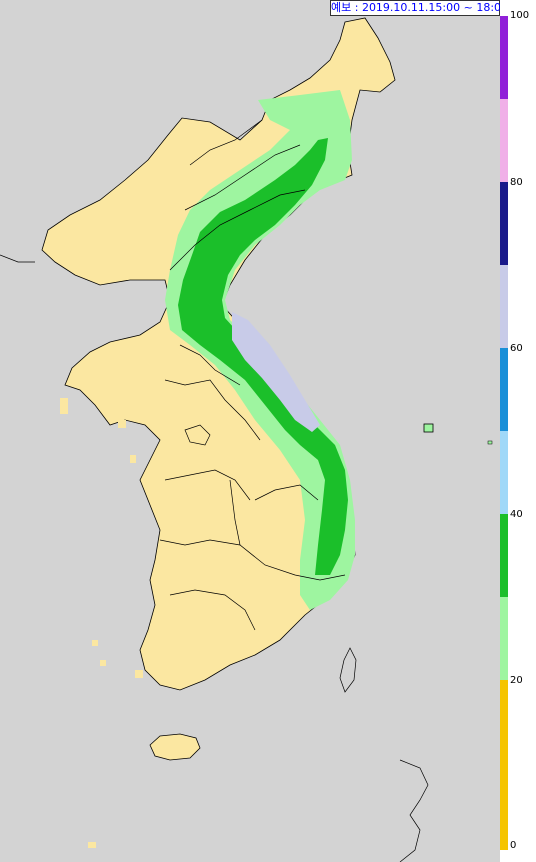 The height and width of the screenshot is (862, 536). Describe the element at coordinates (516, 514) in the screenshot. I see `legend-tick-40: 40` at that location.